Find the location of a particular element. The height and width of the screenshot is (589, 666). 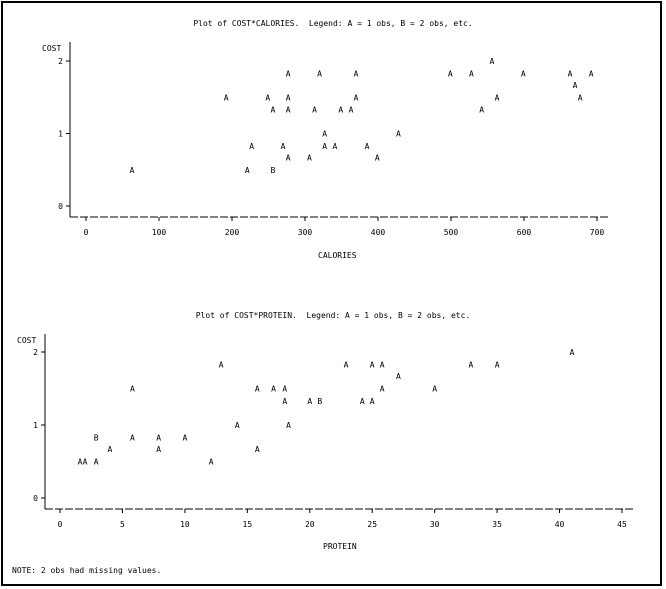

chart2-x-tick-label: 0 is located at coordinates (60, 524).